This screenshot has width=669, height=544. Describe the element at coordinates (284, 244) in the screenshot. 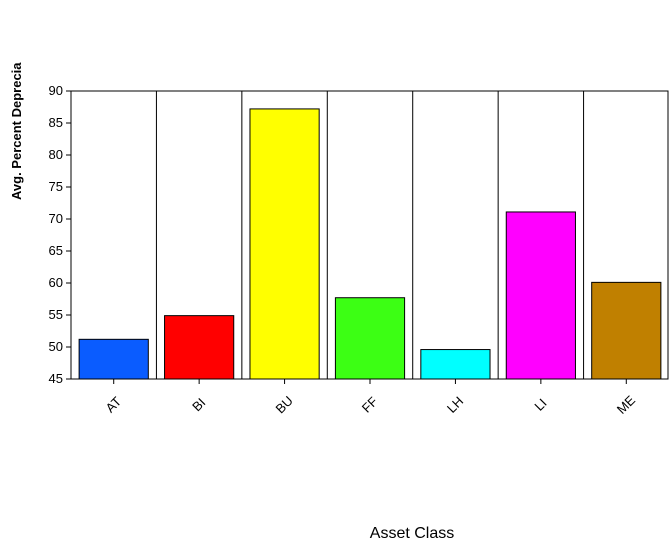

I see `bar-bu` at that location.